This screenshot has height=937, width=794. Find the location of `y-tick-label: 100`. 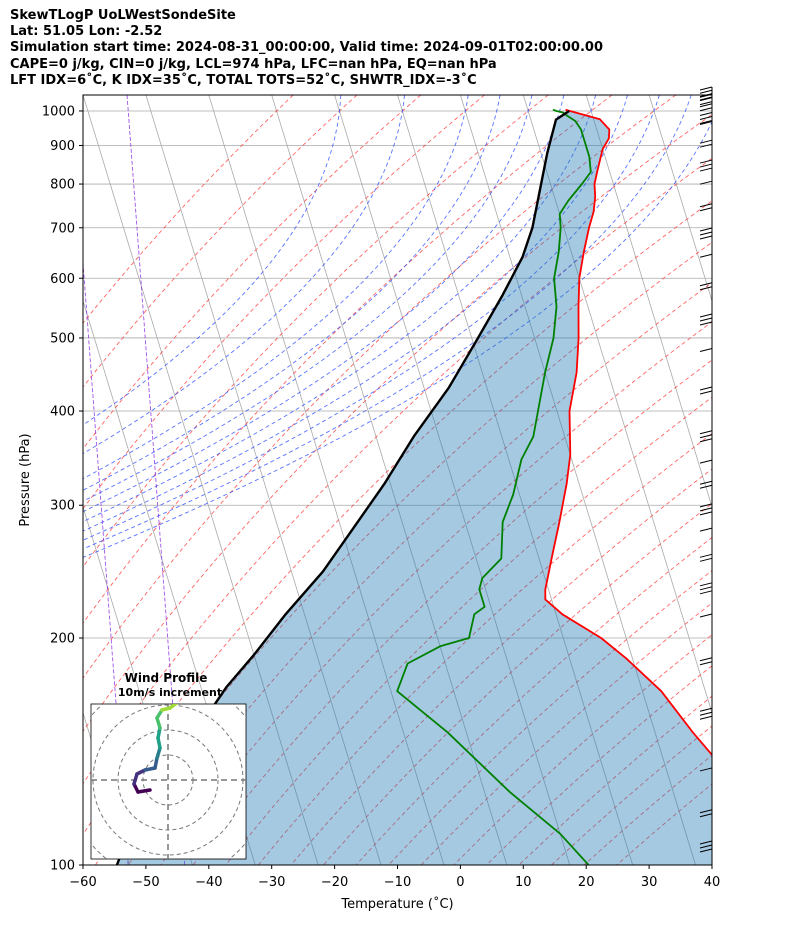

y-tick-label: 100 is located at coordinates (62, 866).